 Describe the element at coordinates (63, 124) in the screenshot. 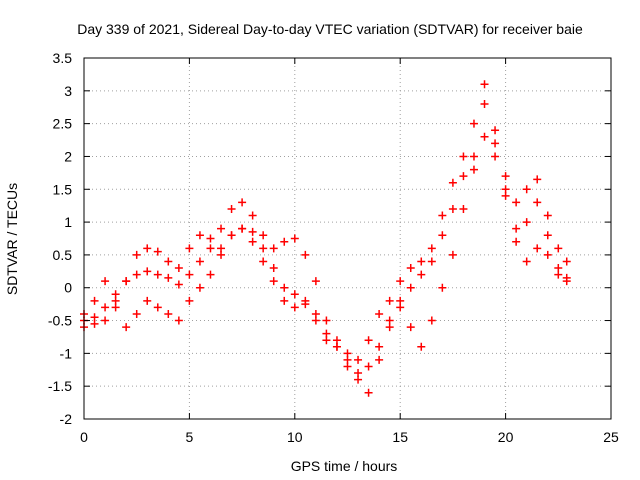

I see `y-tick-label: 2.5` at that location.